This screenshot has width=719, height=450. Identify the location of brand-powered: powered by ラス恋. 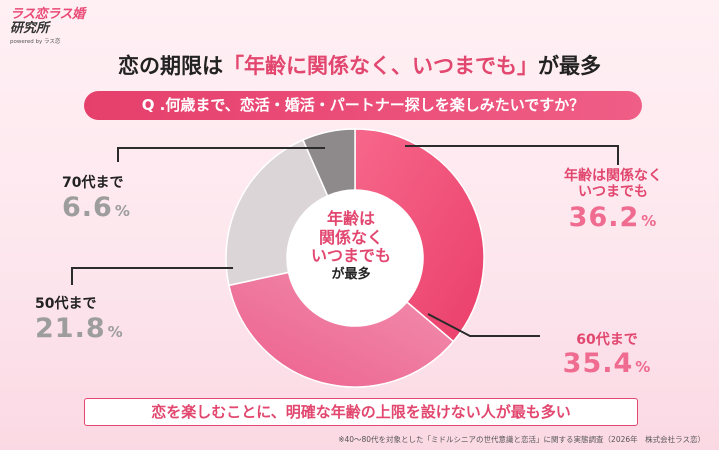
(35, 42).